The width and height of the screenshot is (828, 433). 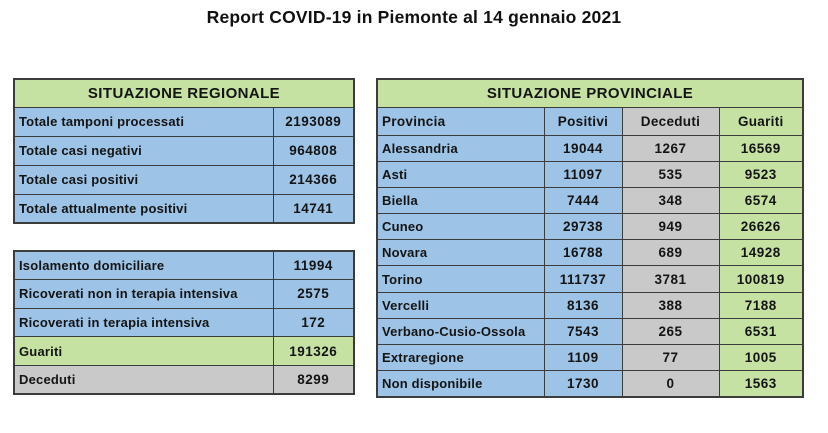 I want to click on province-provincia: Torino, so click(x=460, y=279).